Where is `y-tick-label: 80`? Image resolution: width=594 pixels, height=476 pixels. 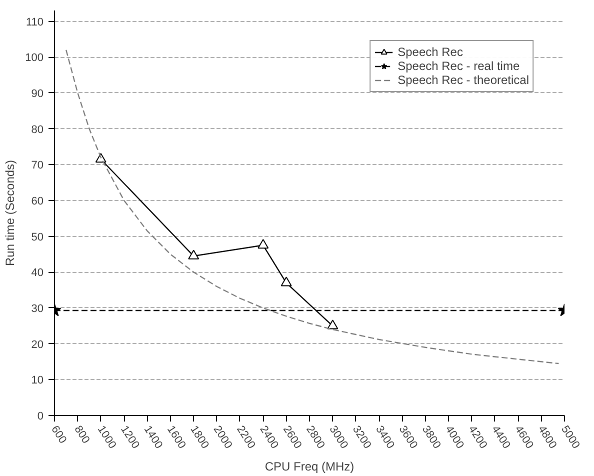 y-tick-label: 80 is located at coordinates (37, 130).